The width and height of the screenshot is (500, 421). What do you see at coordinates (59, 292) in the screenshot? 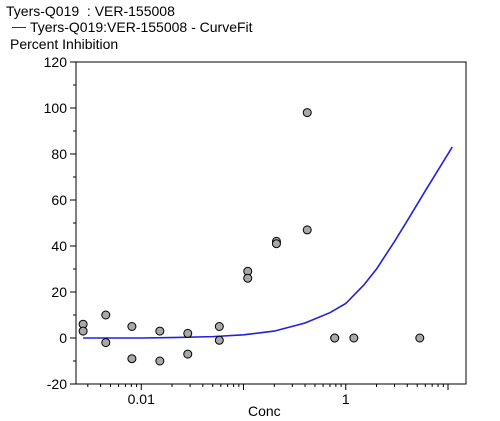
I see `y-tick-label: 20` at bounding box center [59, 292].